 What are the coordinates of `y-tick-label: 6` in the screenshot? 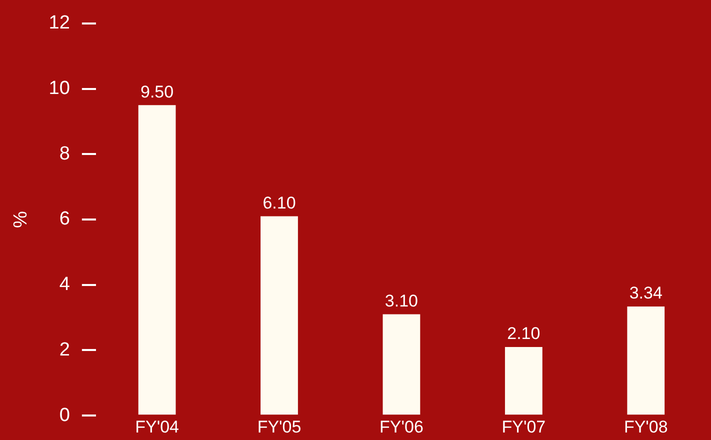 It's located at (64, 219).